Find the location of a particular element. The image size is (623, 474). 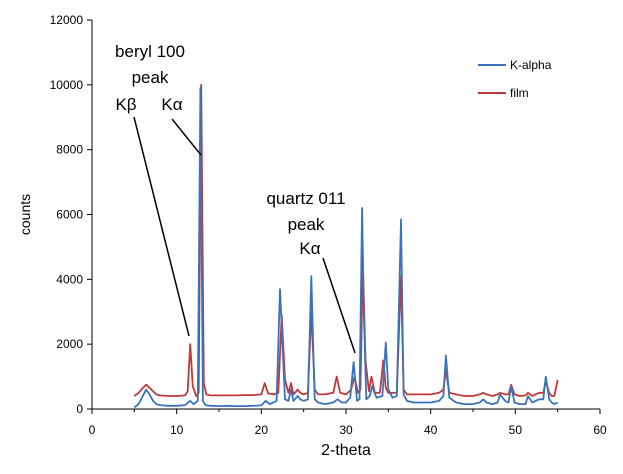

y-tick-label: 2000 is located at coordinates (69, 344).